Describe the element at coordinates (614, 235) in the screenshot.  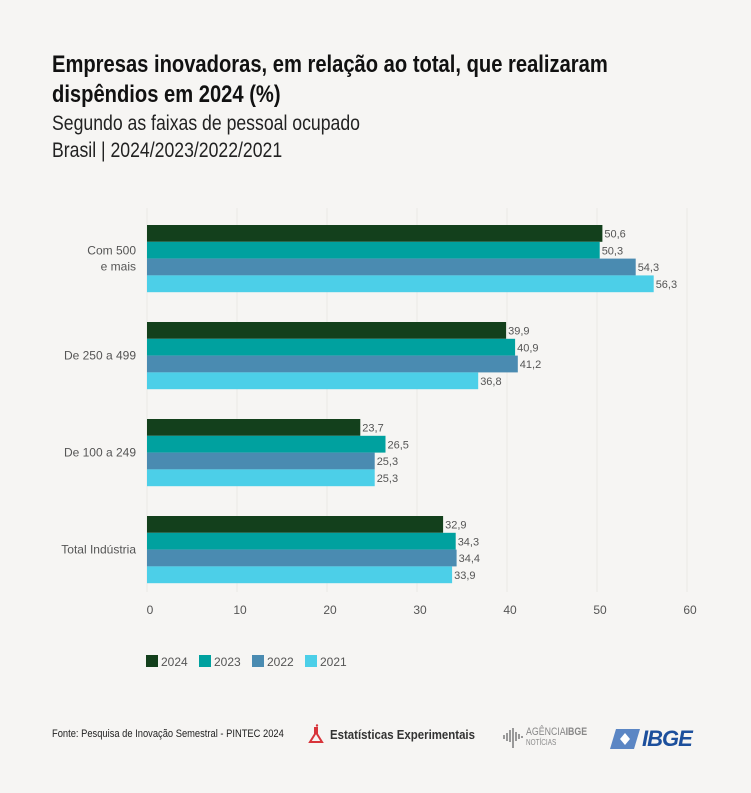
I see `data-label: 50,6` at that location.